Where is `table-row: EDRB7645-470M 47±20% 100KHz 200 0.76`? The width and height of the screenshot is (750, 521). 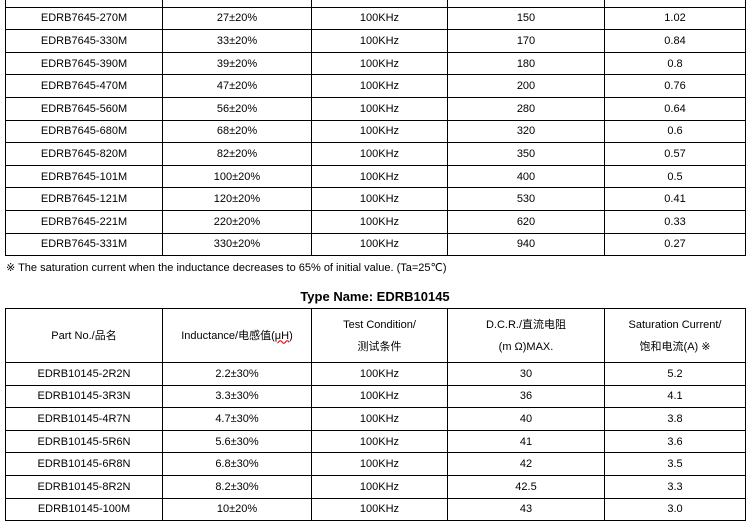 table-row: EDRB7645-470M 47±20% 100KHz 200 0.76 is located at coordinates (375, 86).